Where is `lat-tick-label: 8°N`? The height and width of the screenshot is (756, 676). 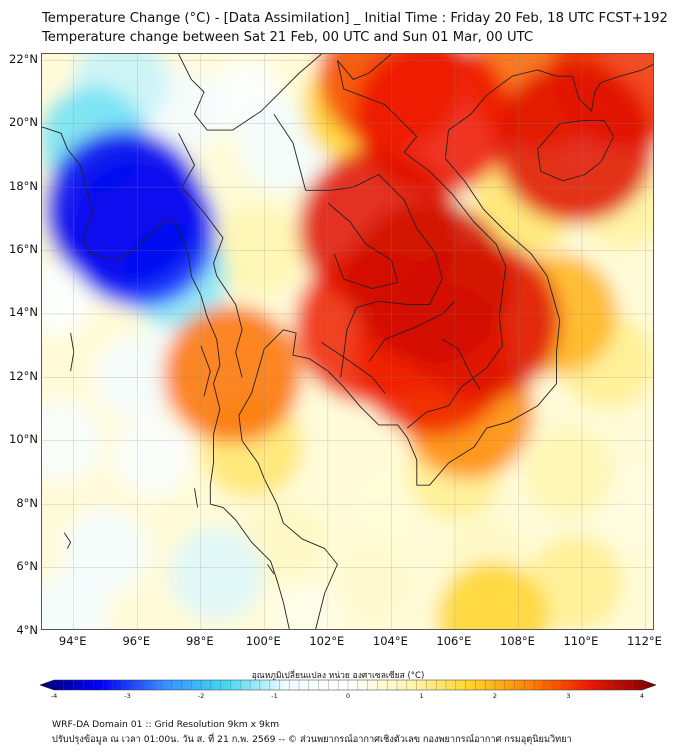
lat-tick-label: 8°N is located at coordinates (27, 502).